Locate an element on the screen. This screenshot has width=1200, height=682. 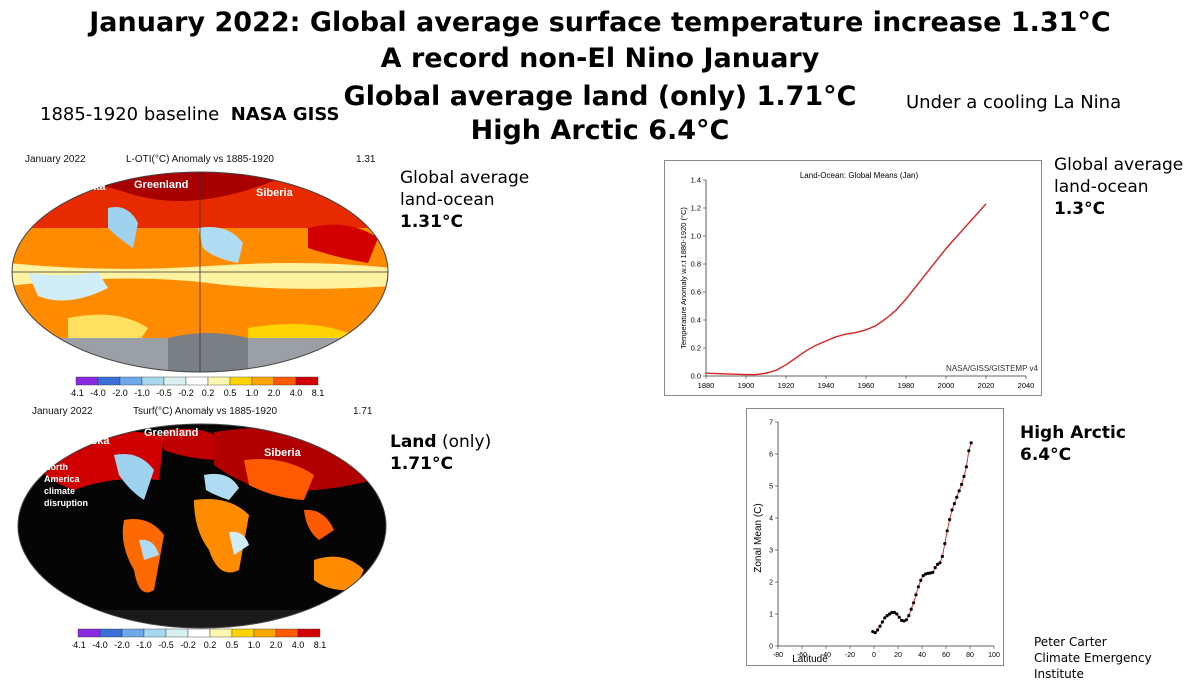
chart1-x-tick-label: 2000 is located at coordinates (946, 385).